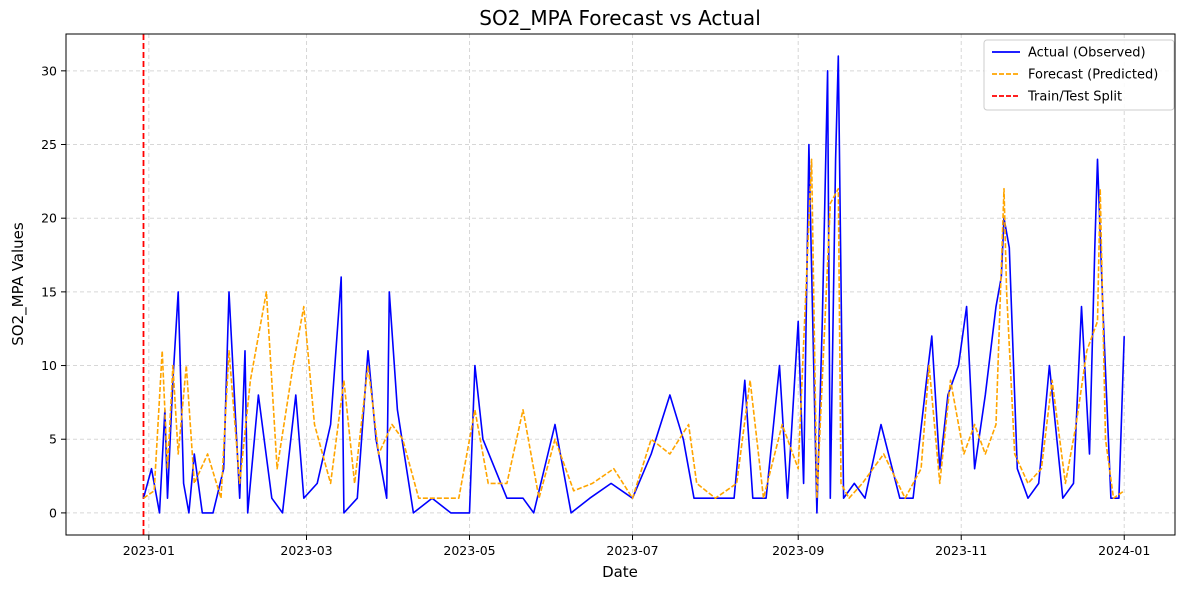 The image size is (1190, 590). What do you see at coordinates (469, 550) in the screenshot?
I see `x-tick-label: 2023-05` at bounding box center [469, 550].